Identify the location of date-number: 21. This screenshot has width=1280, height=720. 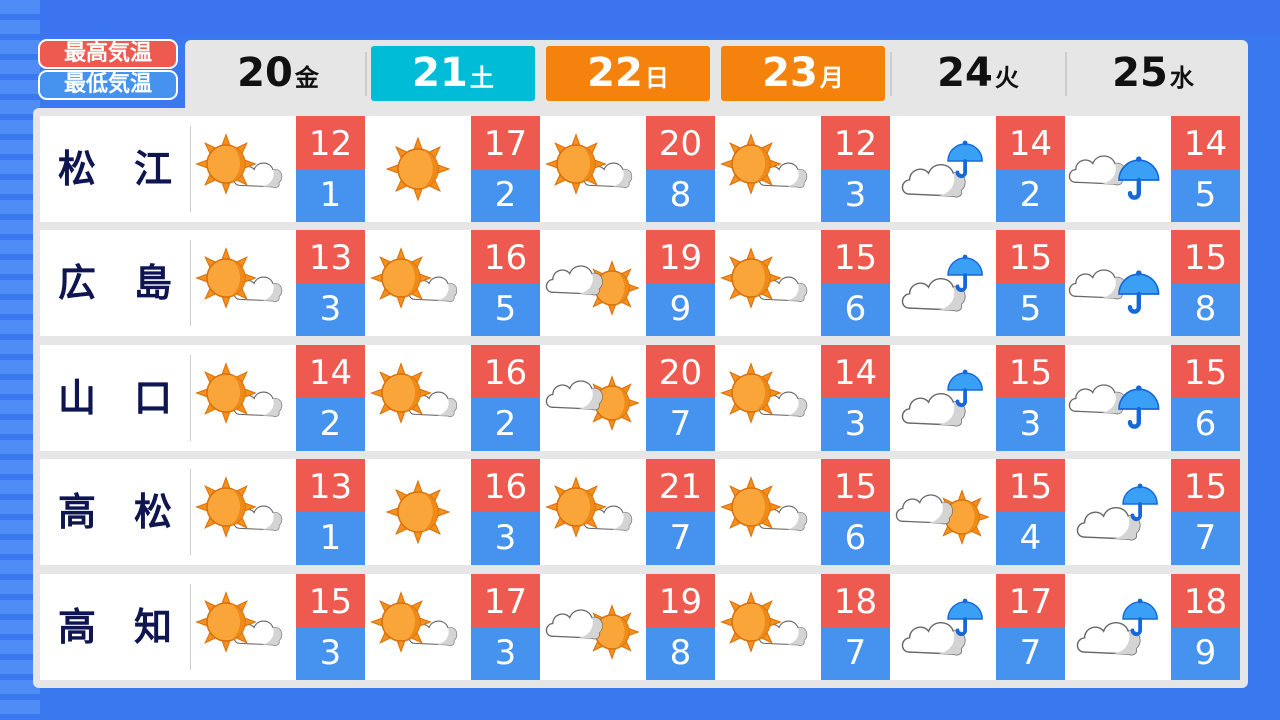
(440, 73).